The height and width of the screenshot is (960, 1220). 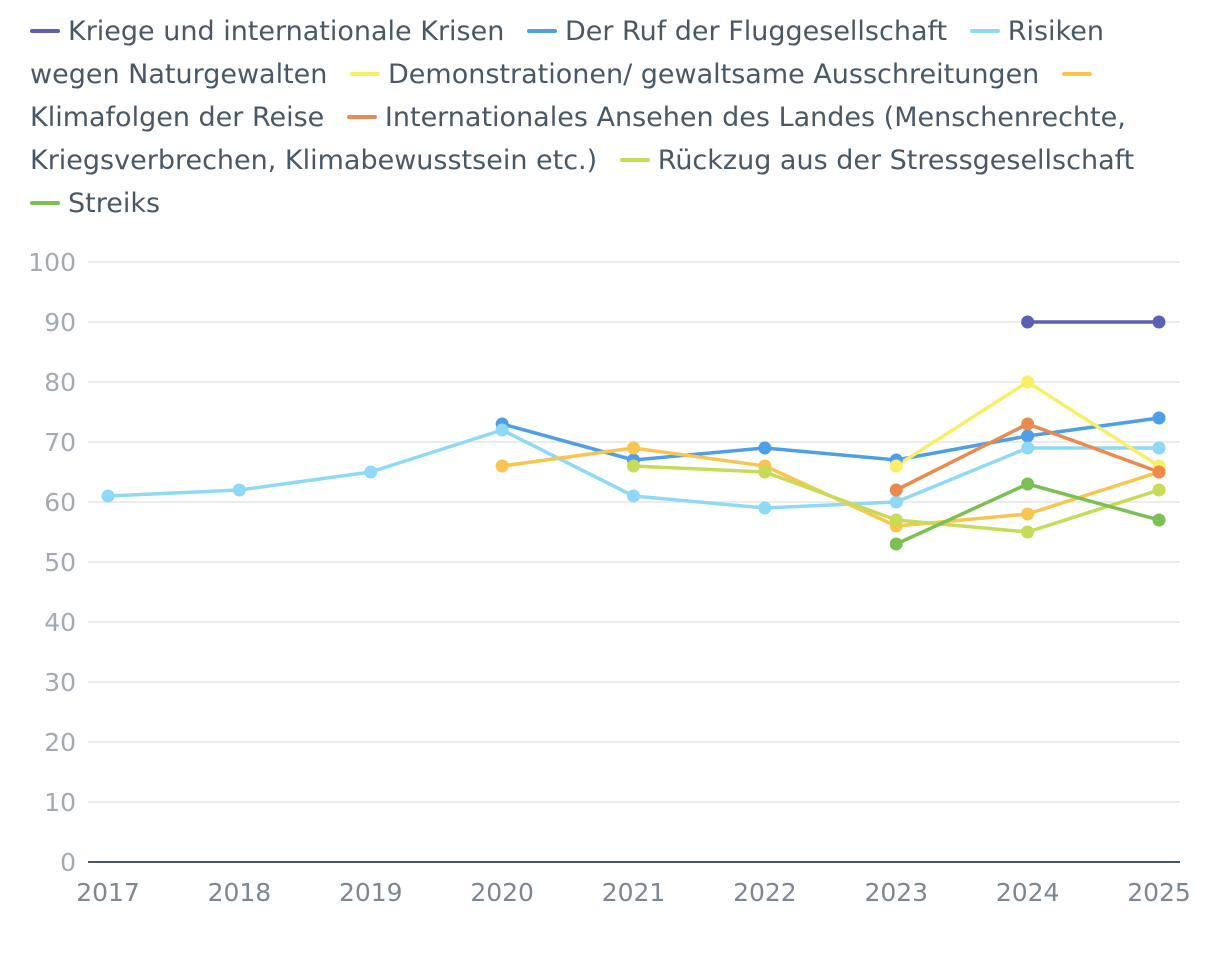 I want to click on legend-label: Streiks, so click(x=114, y=203).